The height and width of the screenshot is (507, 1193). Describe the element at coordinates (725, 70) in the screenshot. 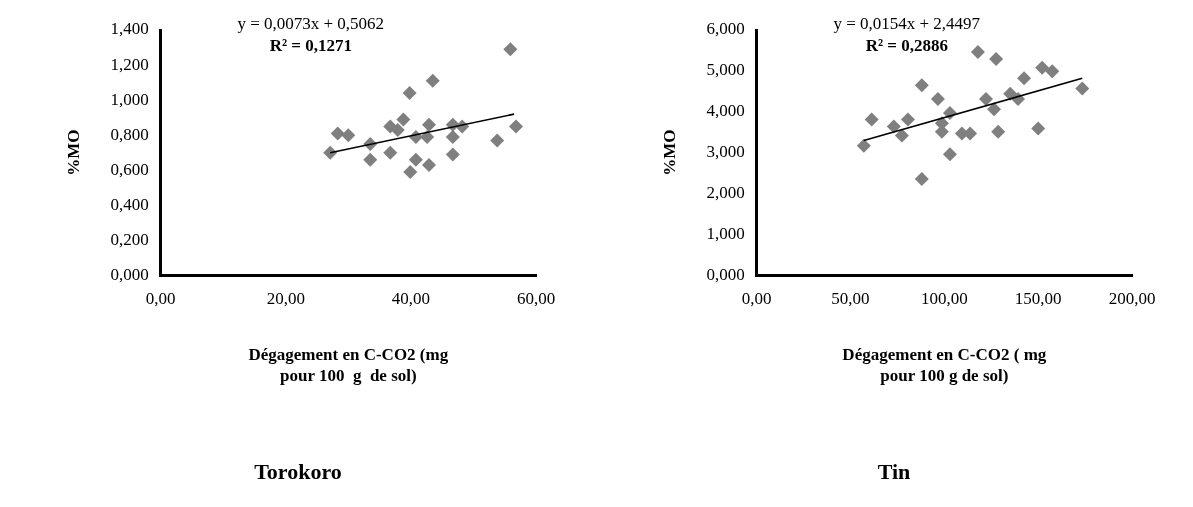

I see `y-tick-label: 5,000` at that location.